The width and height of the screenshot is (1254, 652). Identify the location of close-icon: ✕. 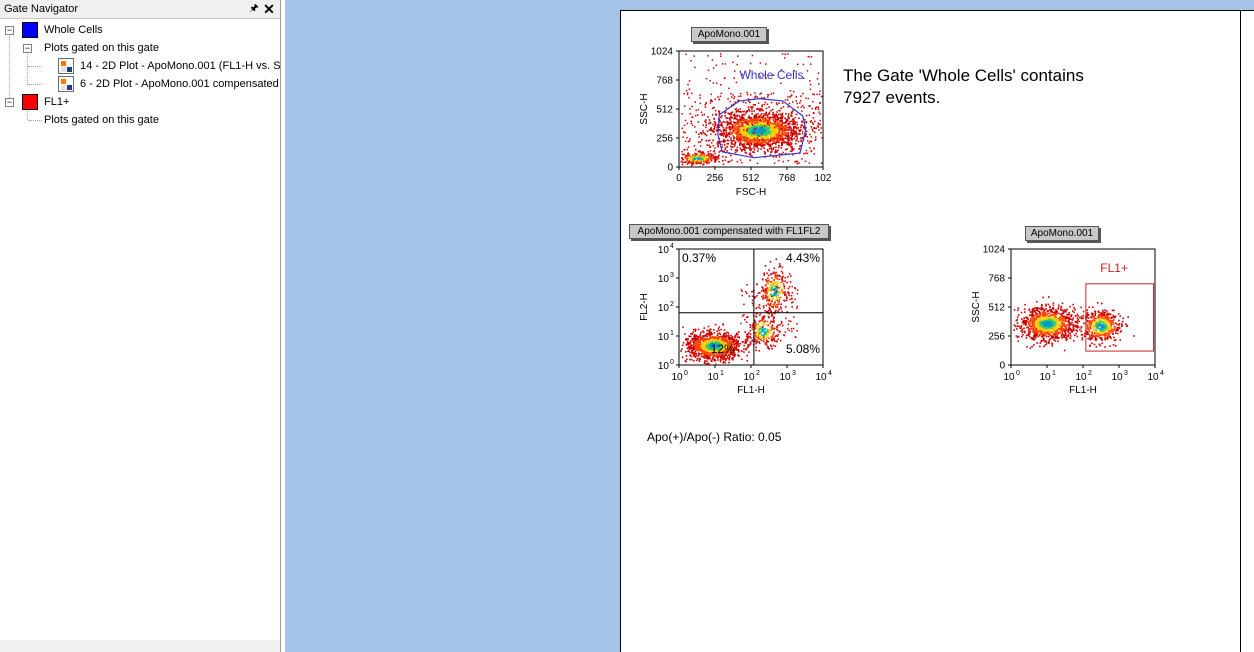
(269, 9).